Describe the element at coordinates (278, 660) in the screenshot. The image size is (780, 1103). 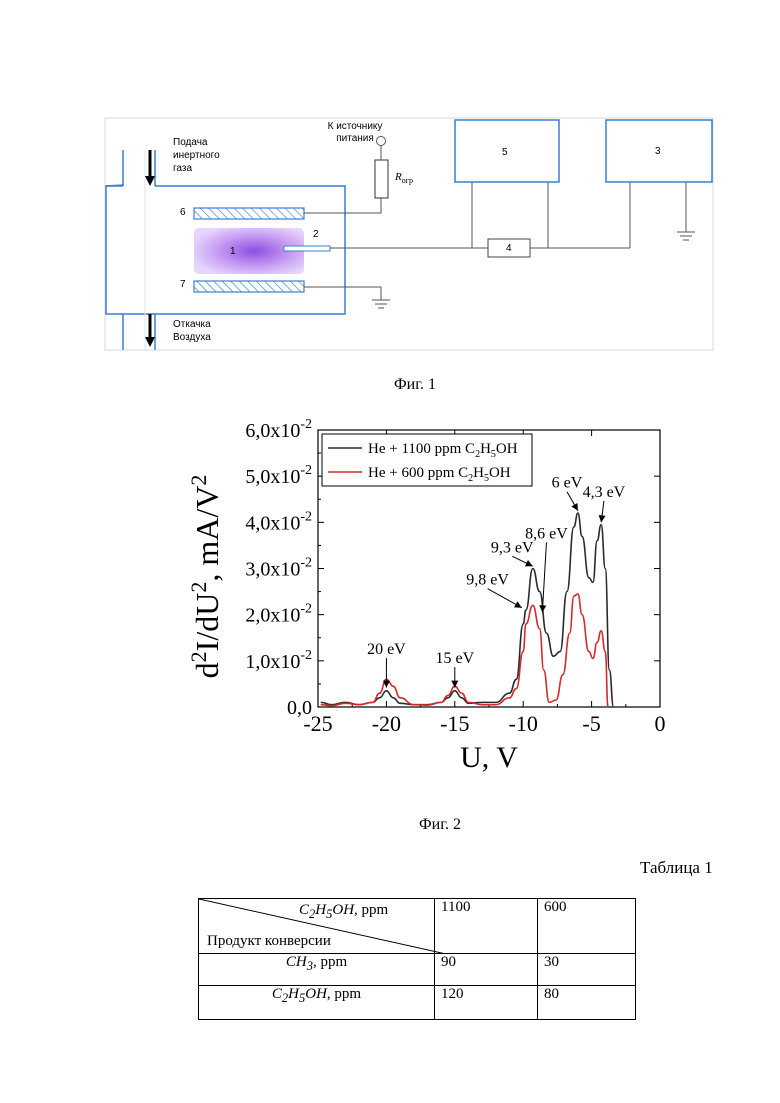
I see `y-tick-label: 1,0x10⁻²` at that location.